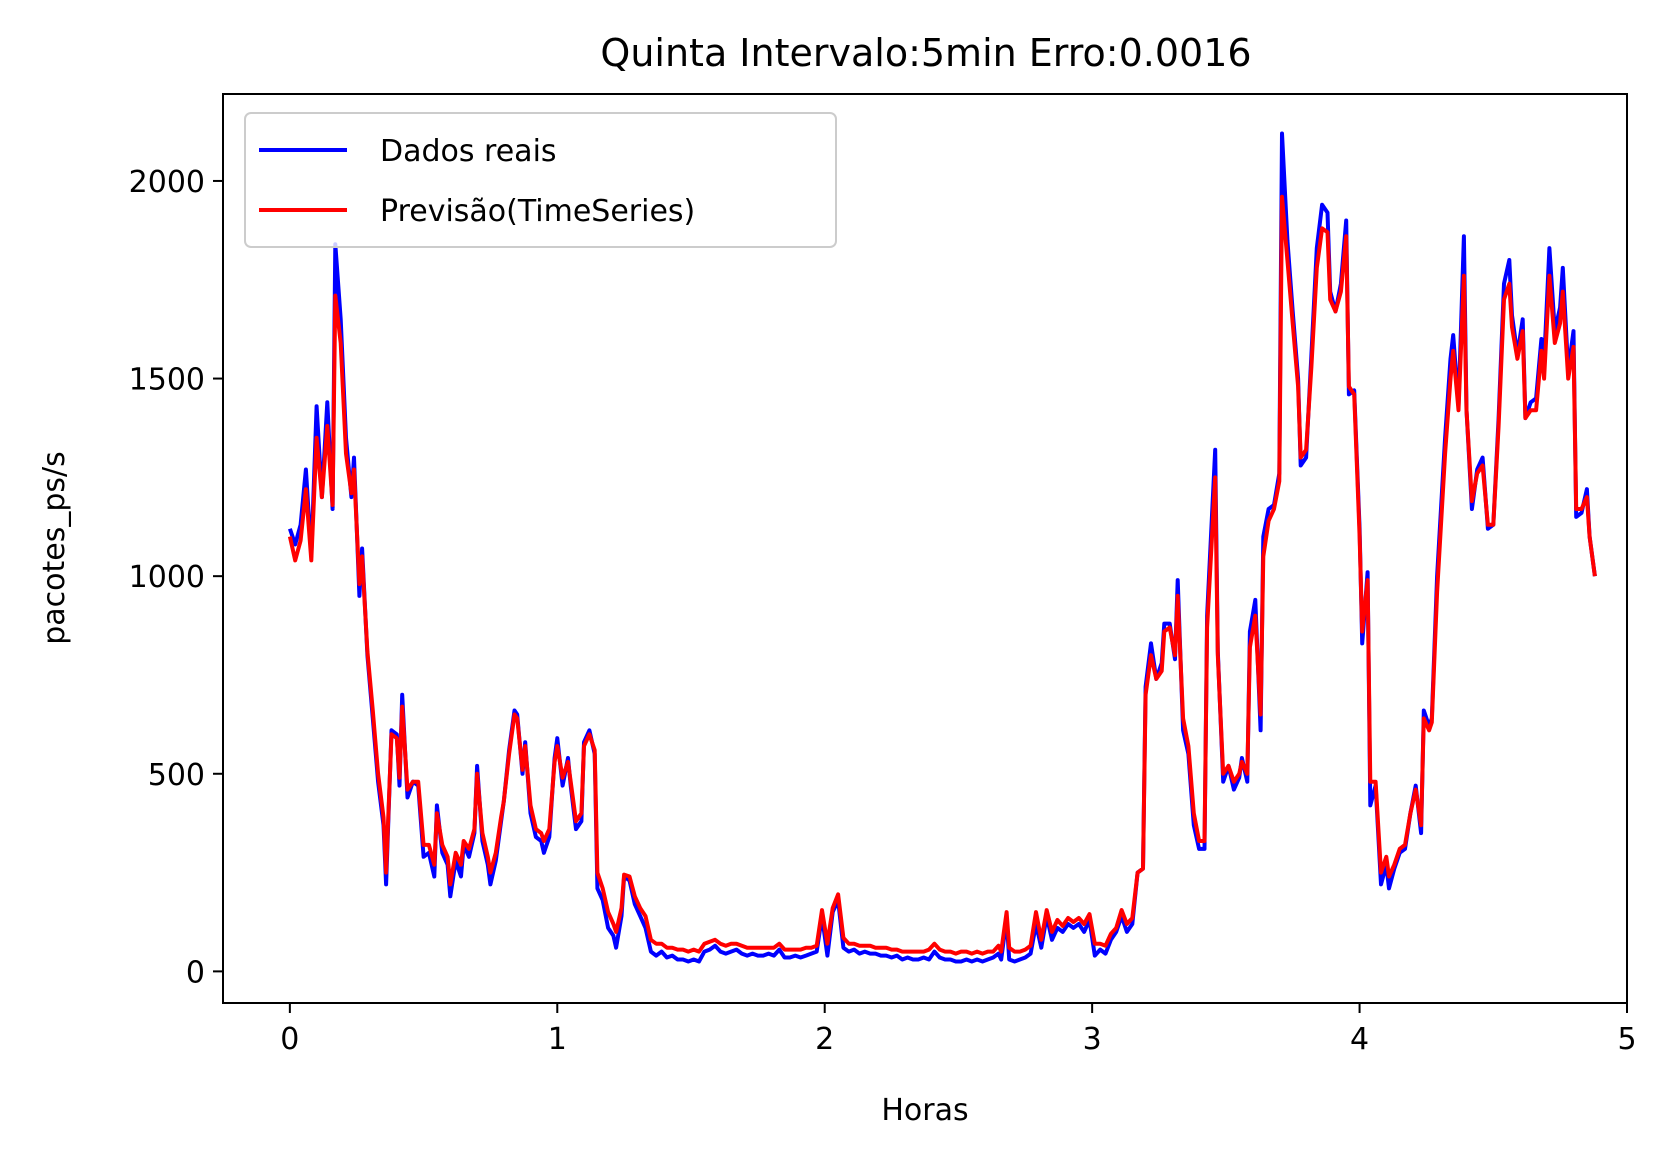 The height and width of the screenshot is (1154, 1658). What do you see at coordinates (1626, 1039) in the screenshot?
I see `x-tick-label: 5` at bounding box center [1626, 1039].